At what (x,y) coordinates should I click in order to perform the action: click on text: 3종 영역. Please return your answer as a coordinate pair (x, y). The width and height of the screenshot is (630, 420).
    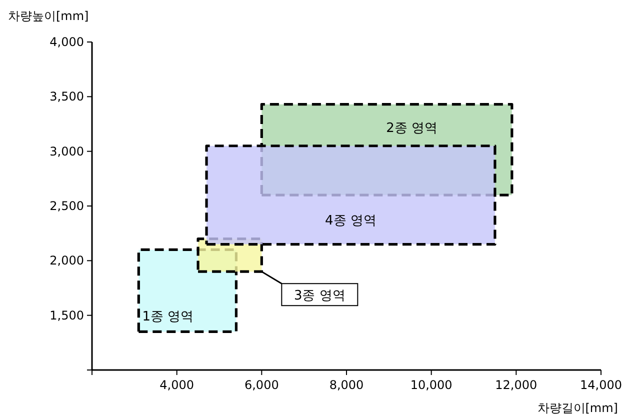
    Looking at the image, I should click on (320, 296).